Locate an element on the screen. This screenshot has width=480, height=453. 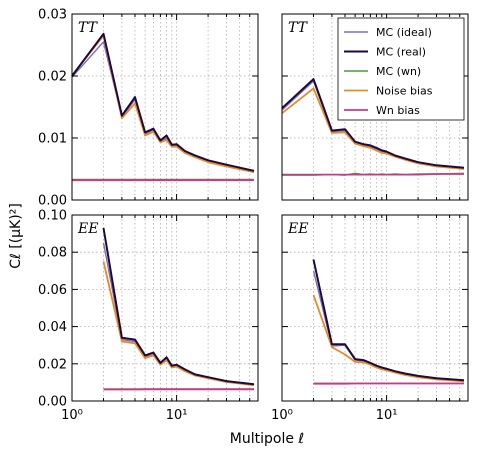
y-tick-label: 0.03 is located at coordinates (52, 15).